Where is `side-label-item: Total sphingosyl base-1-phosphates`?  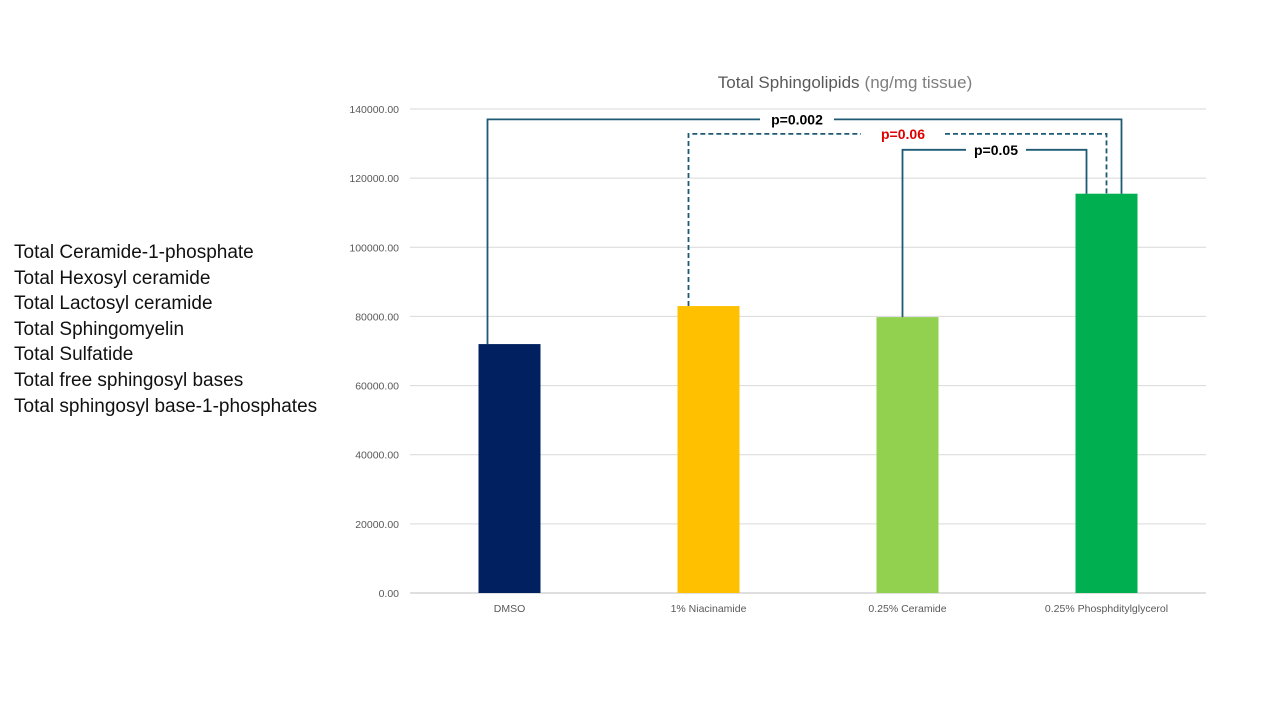 side-label-item: Total sphingosyl base-1-phosphates is located at coordinates (166, 406).